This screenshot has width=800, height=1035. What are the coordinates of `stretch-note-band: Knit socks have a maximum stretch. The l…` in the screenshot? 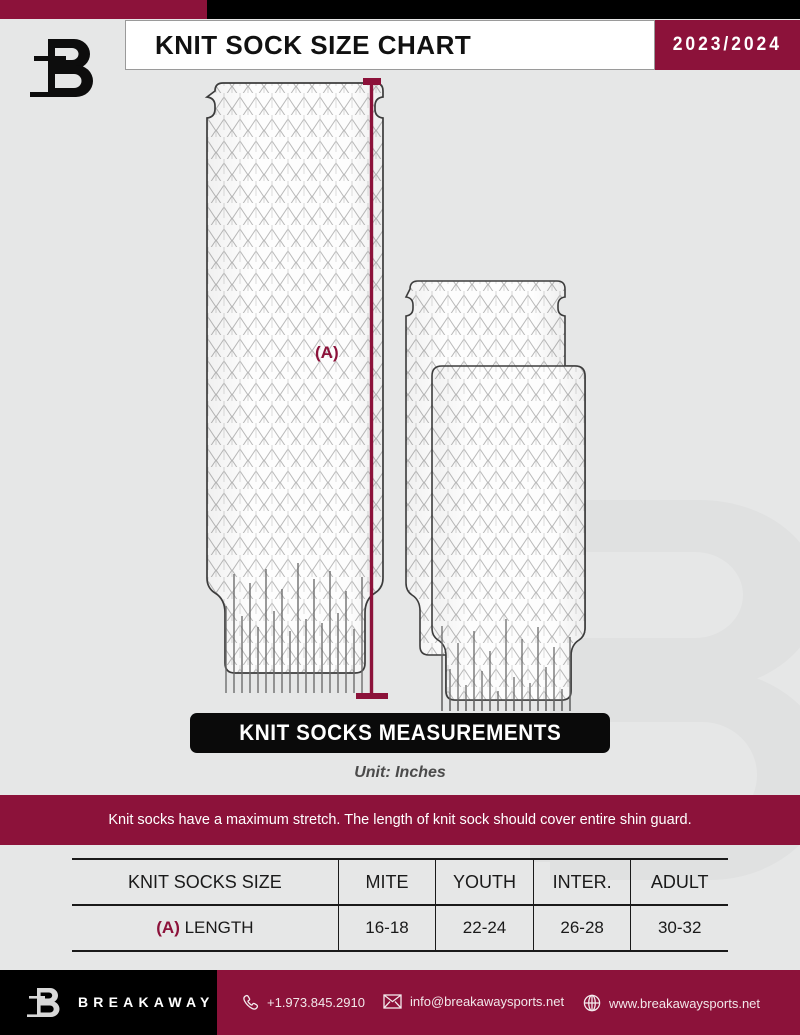 It's located at (400, 820).